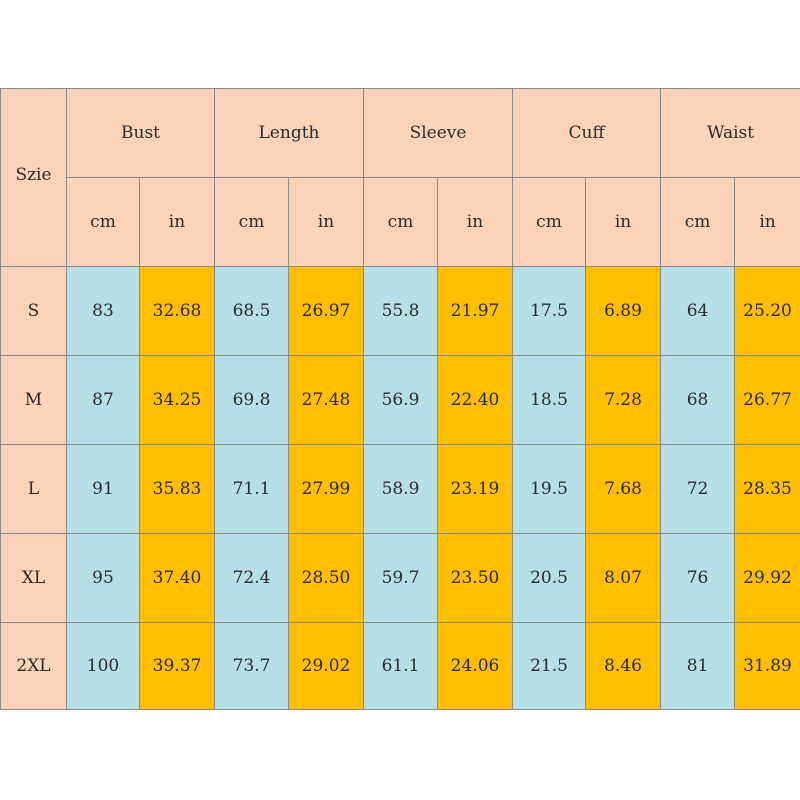  Describe the element at coordinates (767, 578) in the screenshot. I see `value-waist-in: 29.92` at that location.